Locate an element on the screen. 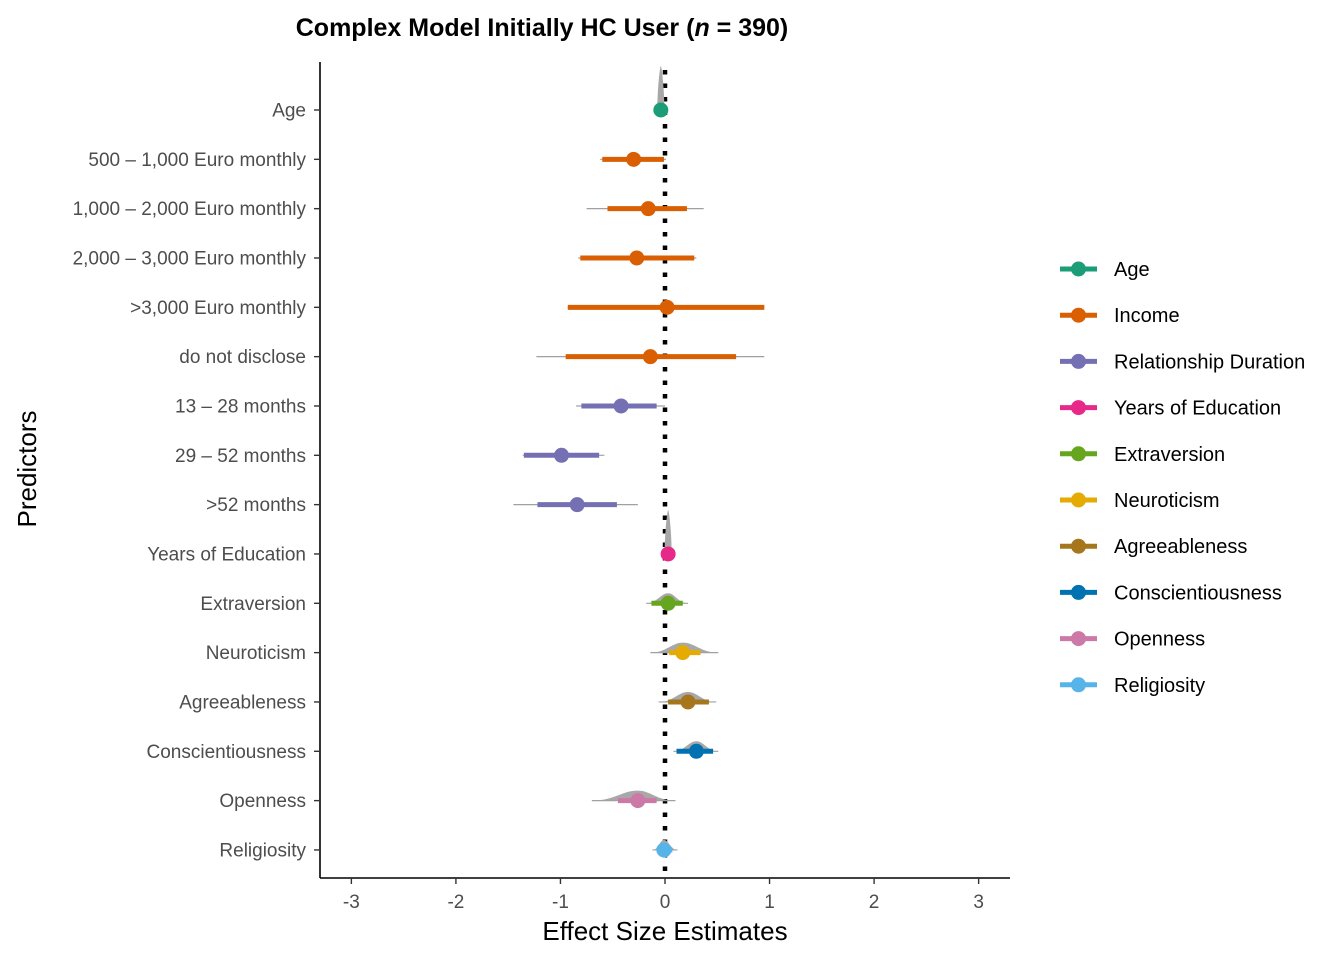 The image size is (1344, 960). x-tick-label: 3 is located at coordinates (978, 902).